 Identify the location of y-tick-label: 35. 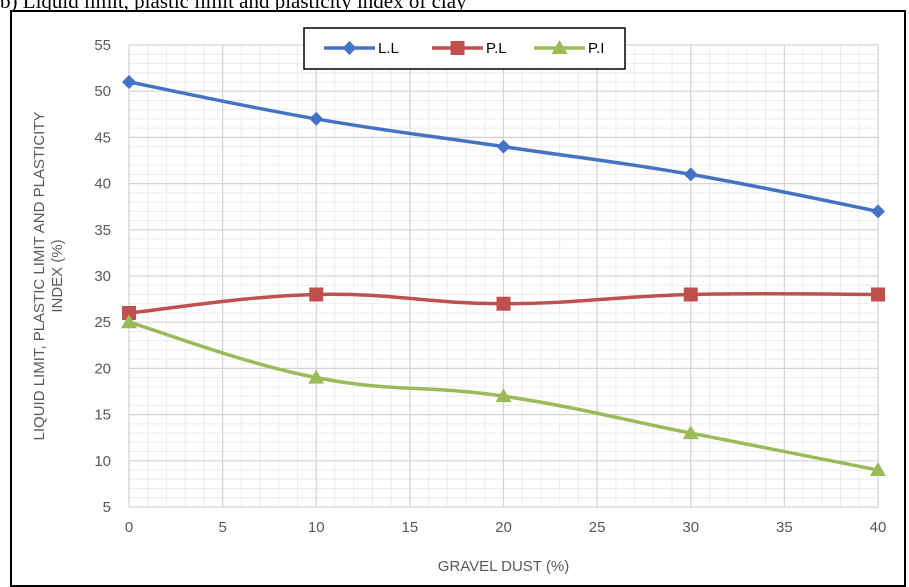
(102, 230).